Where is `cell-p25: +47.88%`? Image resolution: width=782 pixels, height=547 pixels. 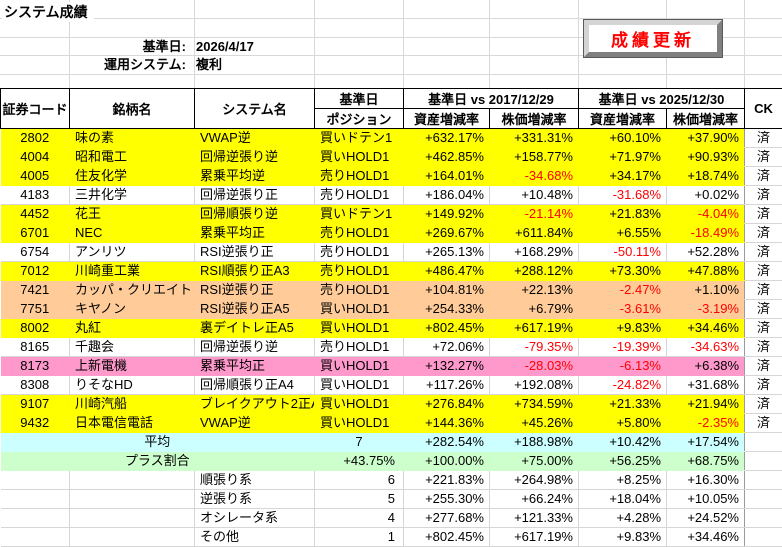 cell-p25: +47.88% is located at coordinates (706, 271).